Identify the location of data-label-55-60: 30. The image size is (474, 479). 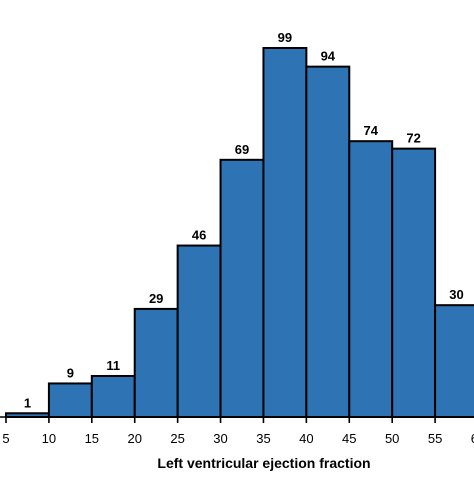
(456, 294).